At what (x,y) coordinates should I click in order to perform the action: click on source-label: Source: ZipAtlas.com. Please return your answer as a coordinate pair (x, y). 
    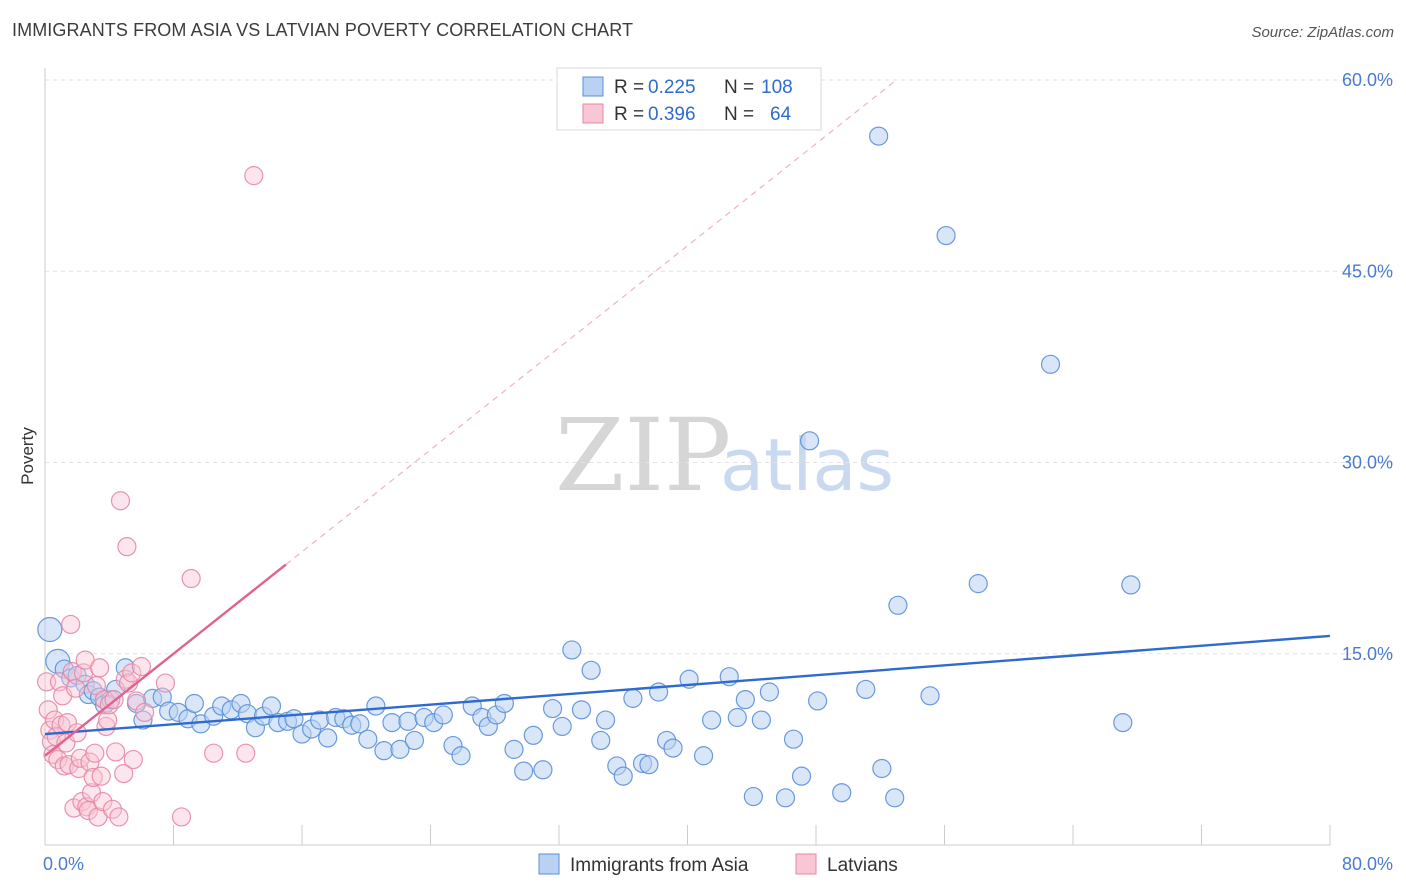
    Looking at the image, I should click on (1322, 32).